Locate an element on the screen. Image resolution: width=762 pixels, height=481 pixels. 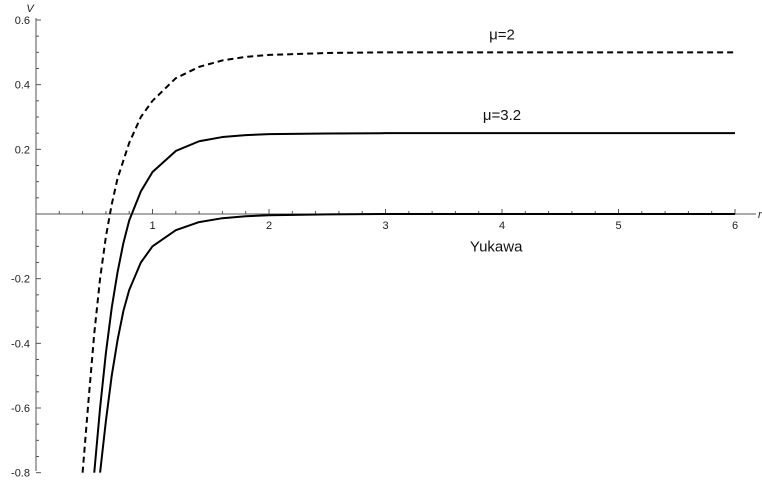
y-ticks: -0.8 -0.6 -0.4 -0.2 0.2 0.4 0.6 is located at coordinates (26, 247).